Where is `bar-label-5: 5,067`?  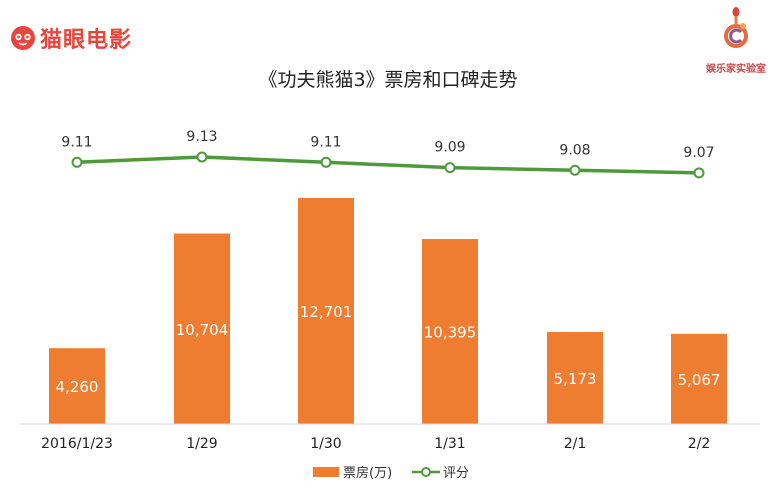
bar-label-5: 5,067 is located at coordinates (699, 380).